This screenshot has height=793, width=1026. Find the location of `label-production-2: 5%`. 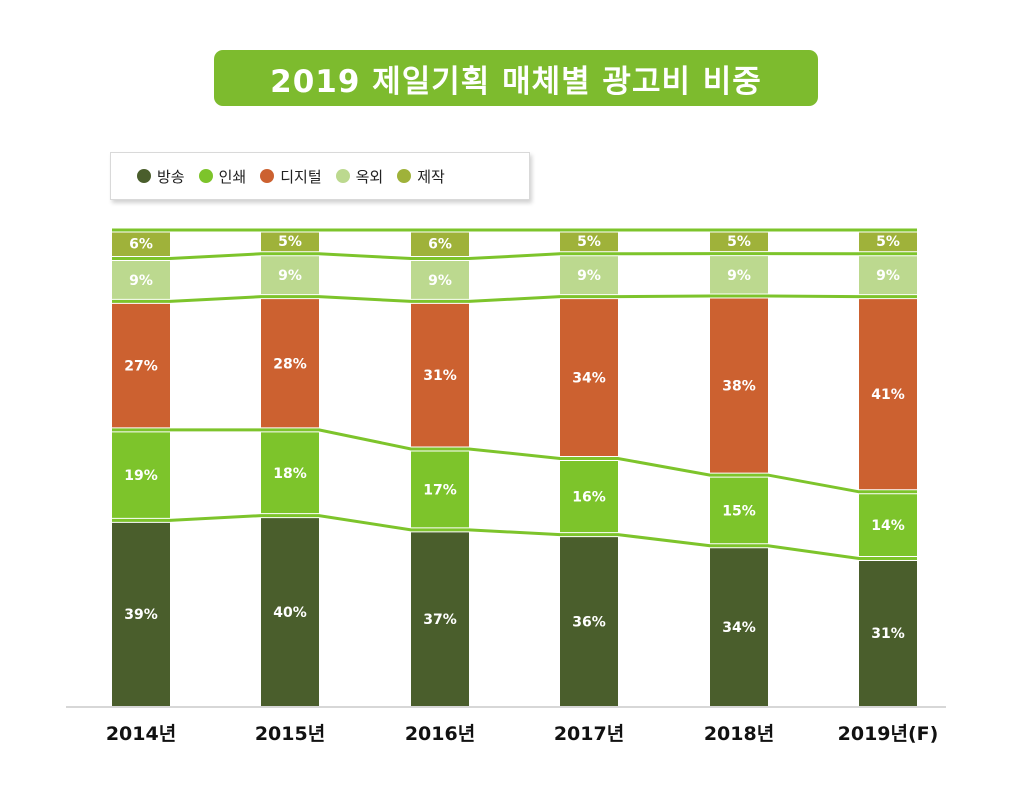

label-production-2: 5% is located at coordinates (290, 242).